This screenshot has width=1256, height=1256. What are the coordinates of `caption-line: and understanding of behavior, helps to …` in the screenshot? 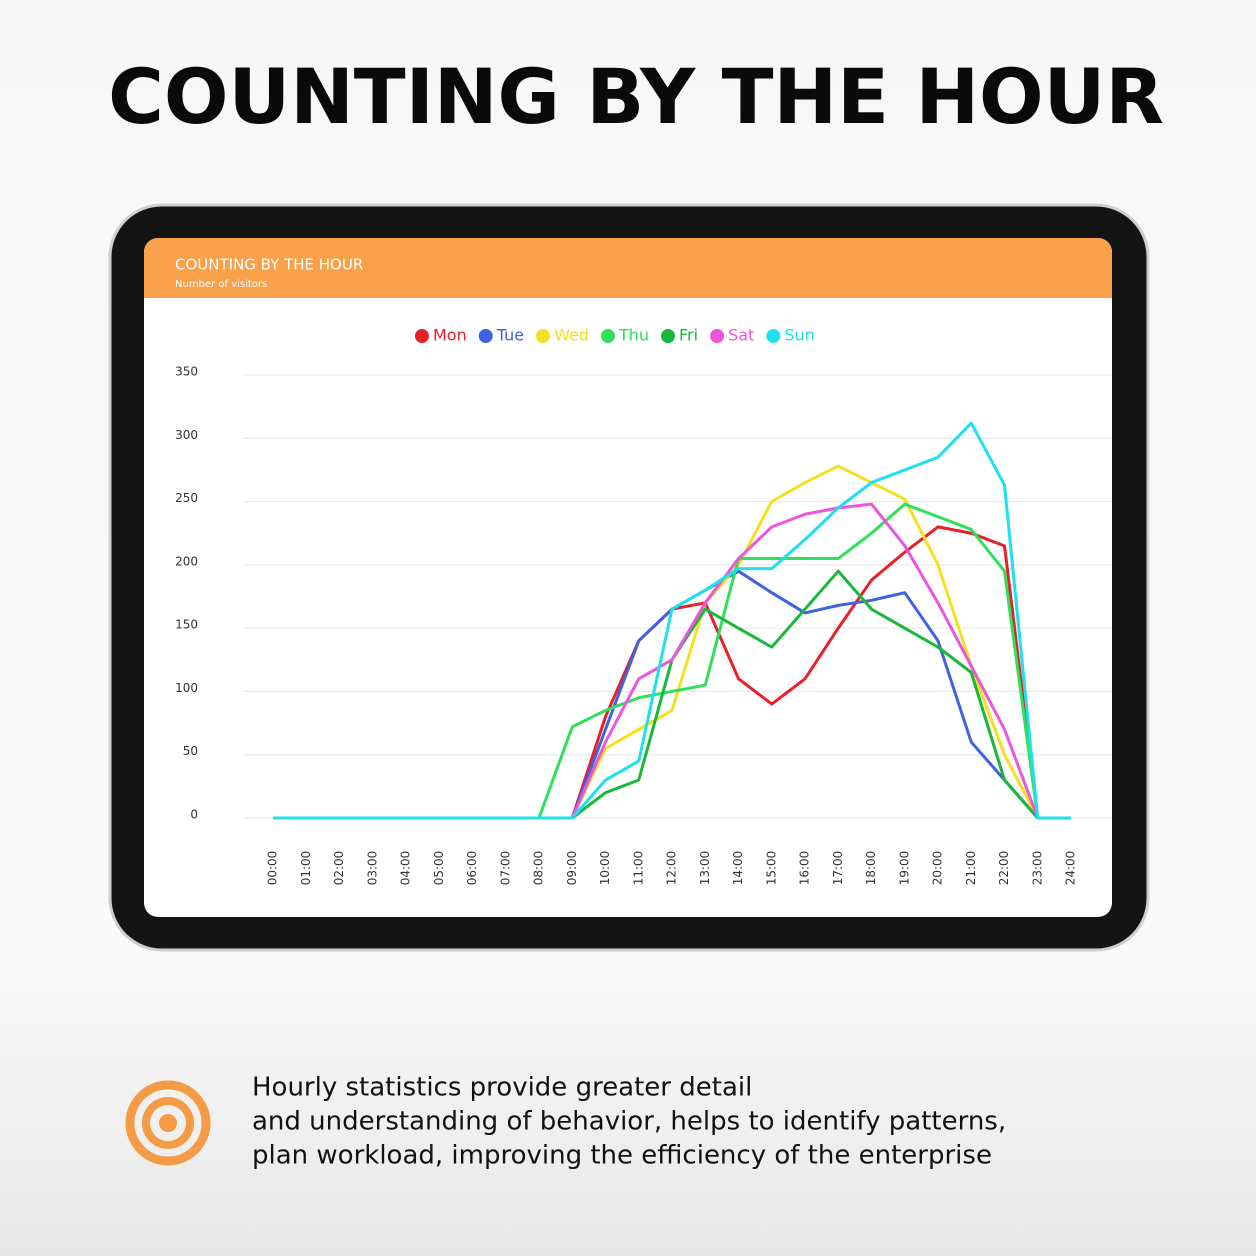 It's located at (629, 1122).